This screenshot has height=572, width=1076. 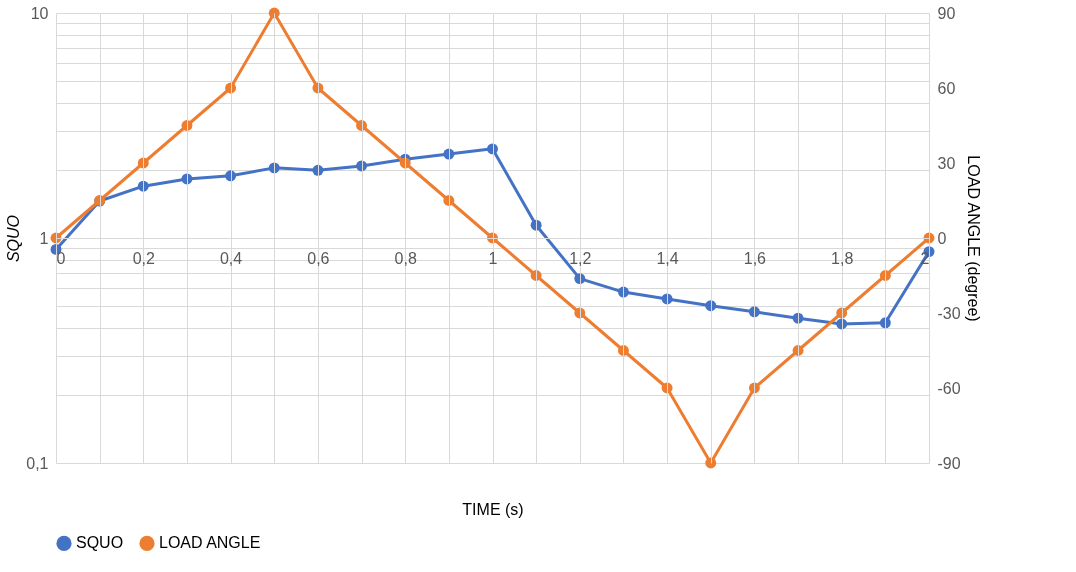 What do you see at coordinates (946, 13) in the screenshot?
I see `y2-tick-label: 90` at bounding box center [946, 13].